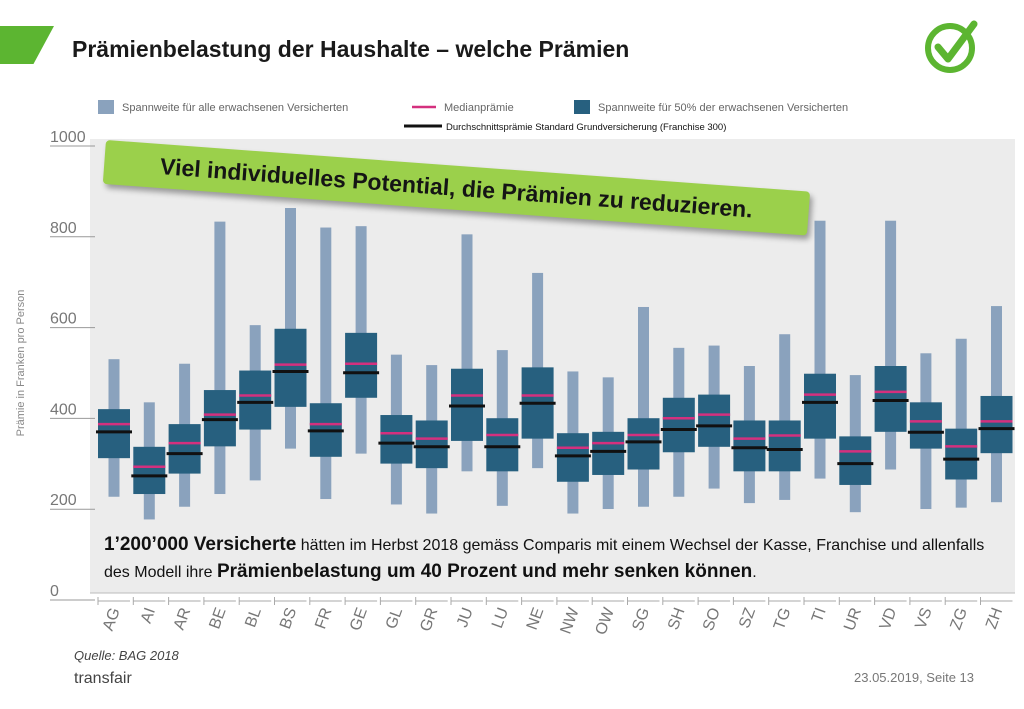 This screenshot has width=1024, height=709. What do you see at coordinates (63, 228) in the screenshot?
I see `y-tick-label: 800` at bounding box center [63, 228].